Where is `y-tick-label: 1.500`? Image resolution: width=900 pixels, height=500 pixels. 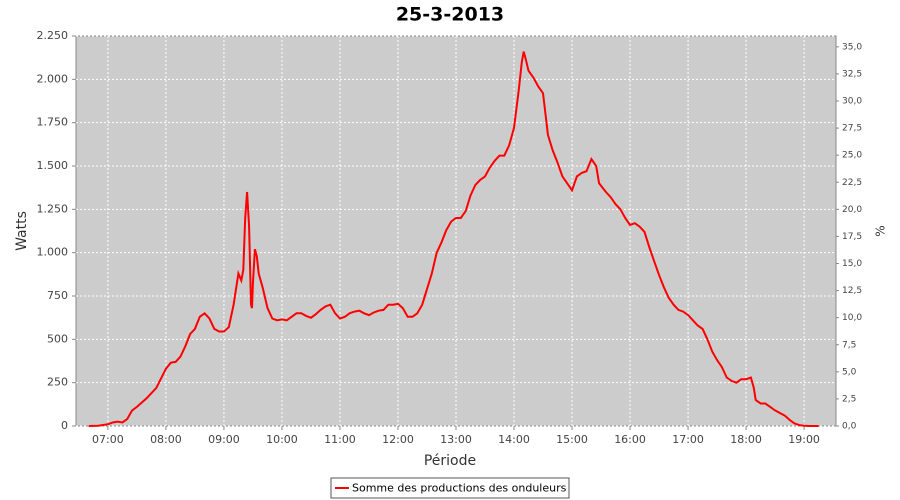
y-tick-label: 1.500 is located at coordinates (53, 165).